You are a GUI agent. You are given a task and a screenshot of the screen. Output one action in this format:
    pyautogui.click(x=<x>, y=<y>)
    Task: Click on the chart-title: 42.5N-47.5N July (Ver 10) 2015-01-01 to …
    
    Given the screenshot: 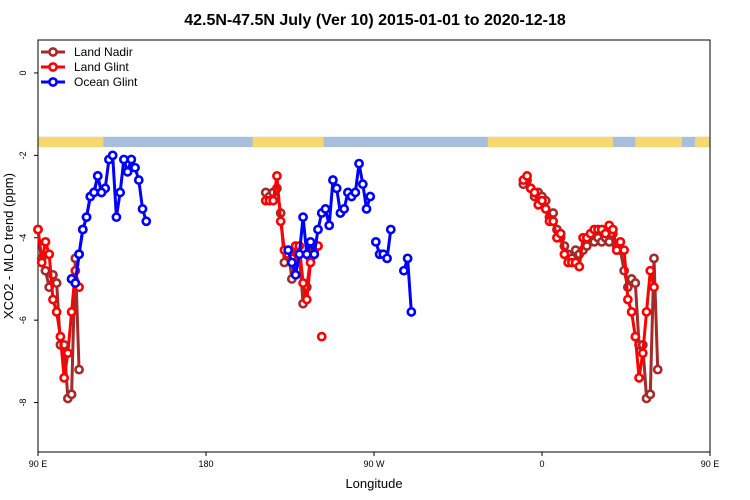 What is the action you would take?
    pyautogui.click(x=375, y=20)
    